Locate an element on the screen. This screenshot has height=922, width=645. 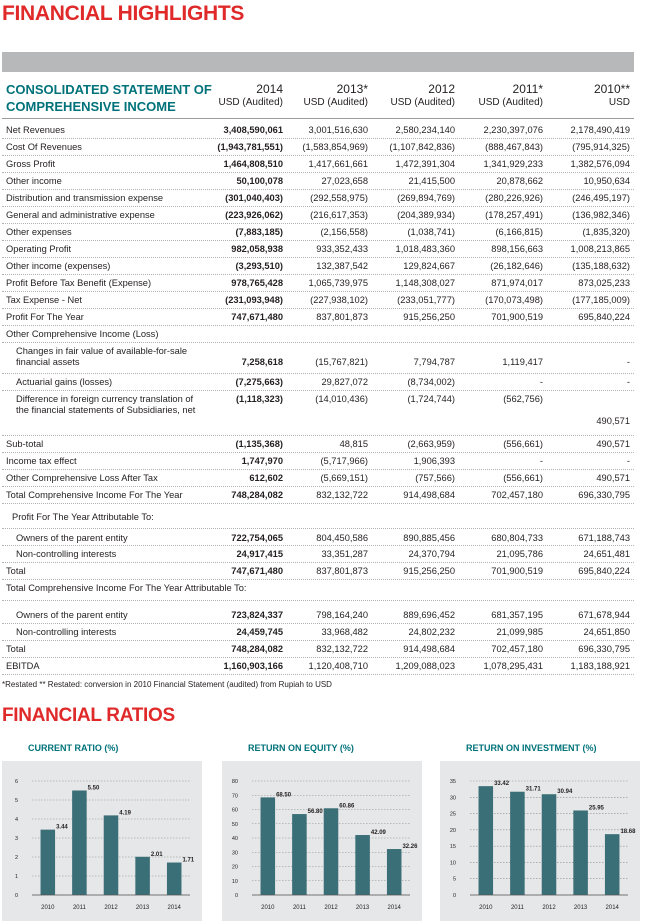
column-header-2013: 2013* USD (Audited) is located at coordinates (336, 96).